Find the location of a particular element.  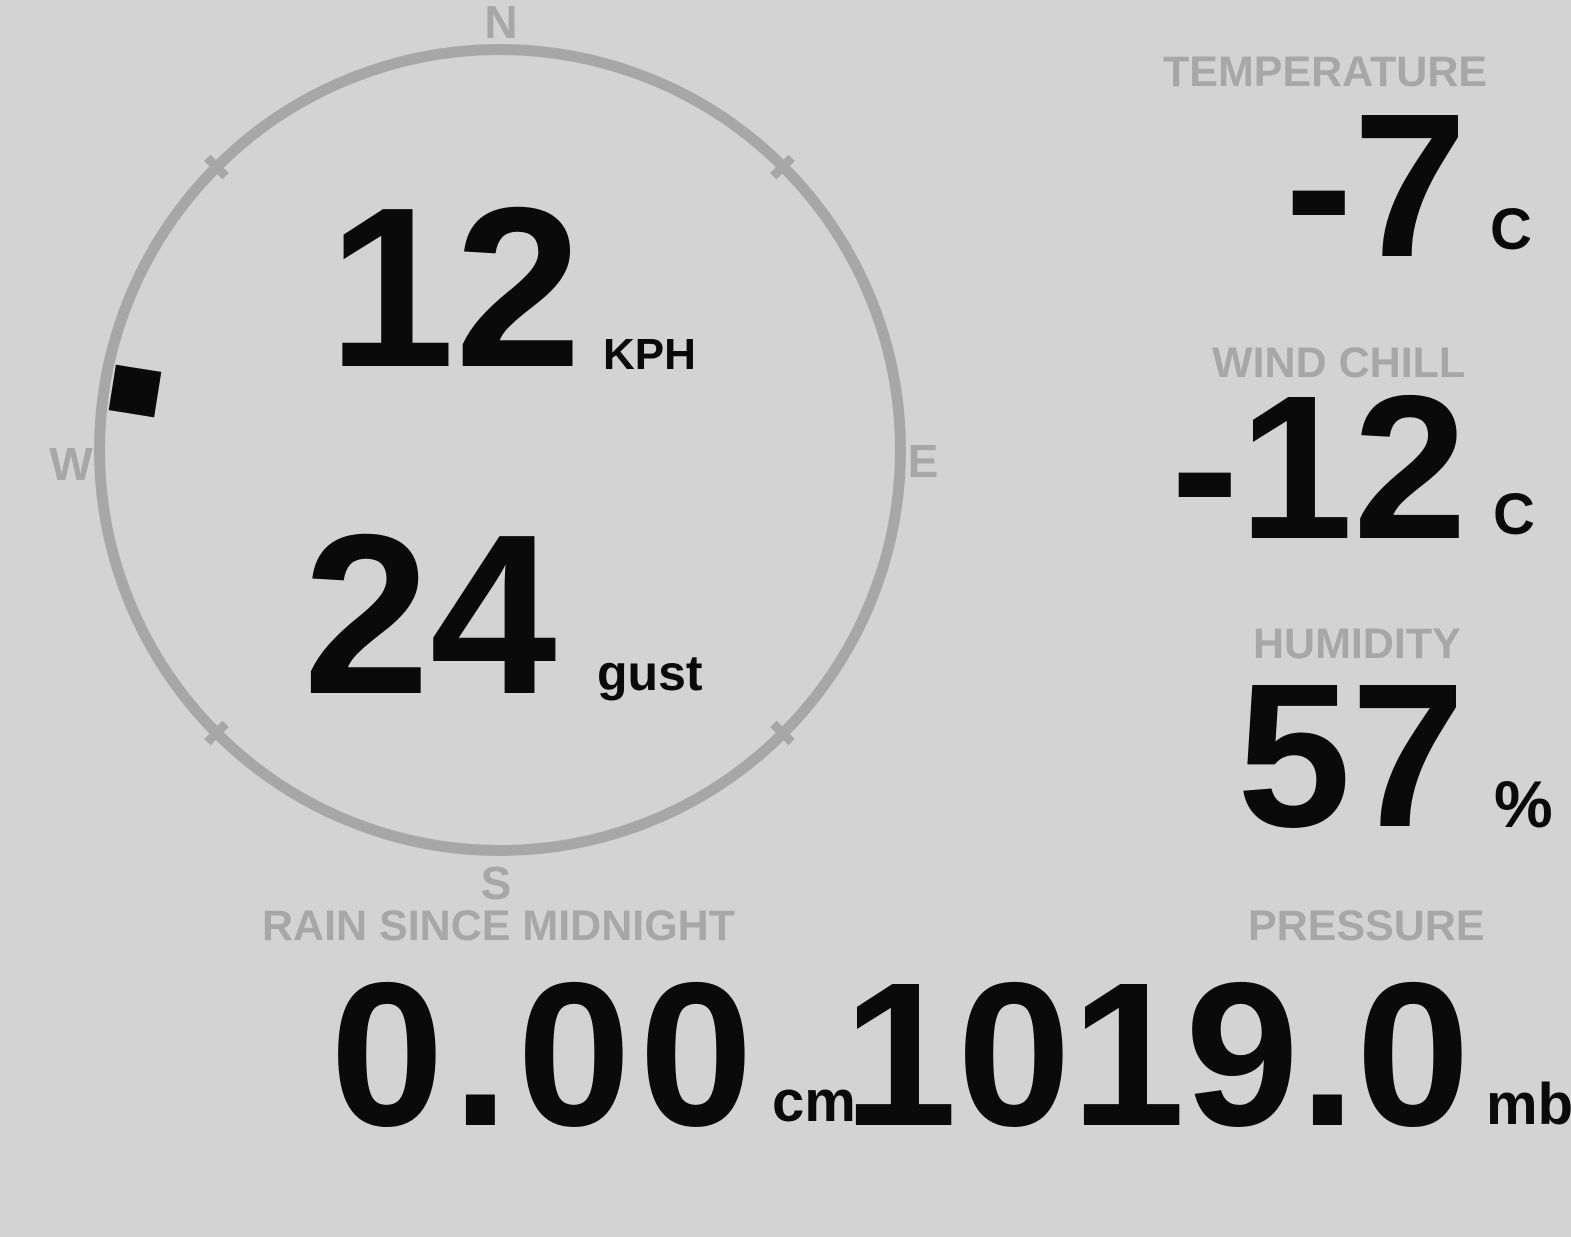

wind-gust-unit: gust is located at coordinates (650, 673).